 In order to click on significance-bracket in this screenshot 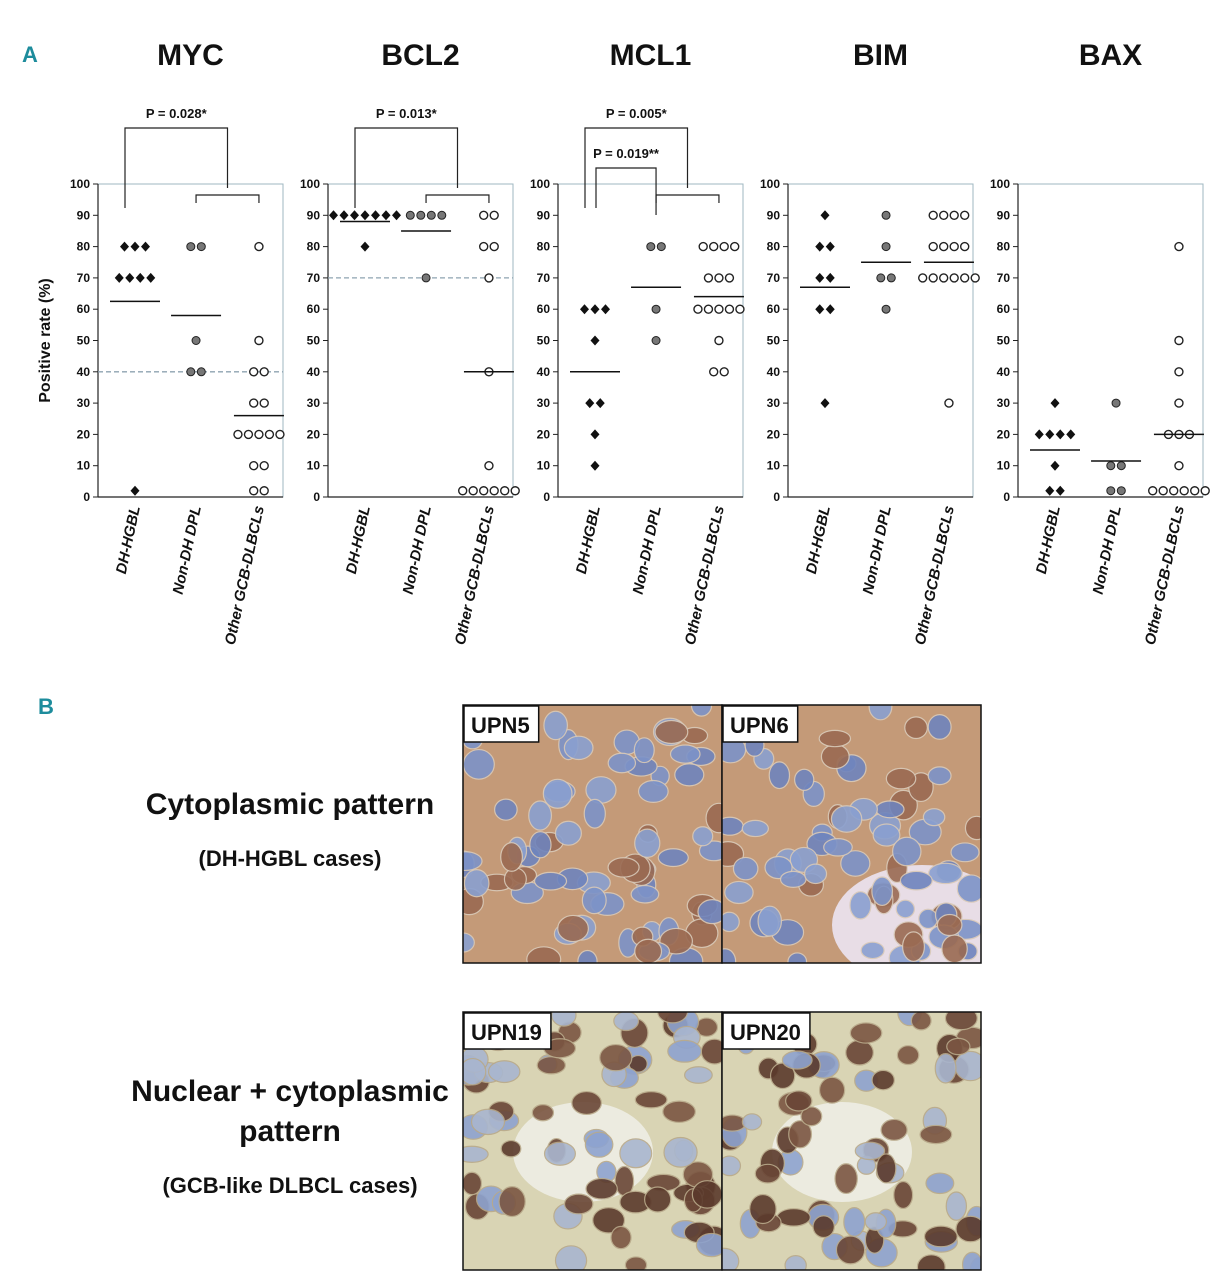, I will do `click(626, 191)`.